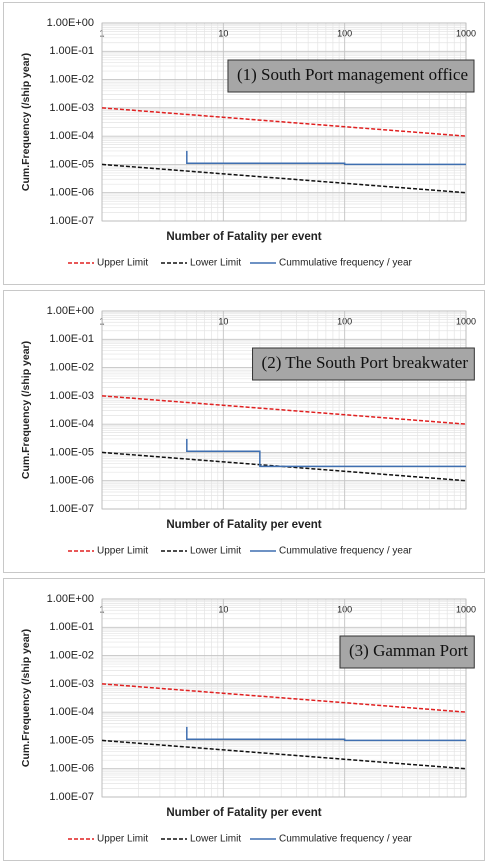 Image resolution: width=490 pixels, height=867 pixels. I want to click on annotation: (1) South Port management office, so click(351, 76).